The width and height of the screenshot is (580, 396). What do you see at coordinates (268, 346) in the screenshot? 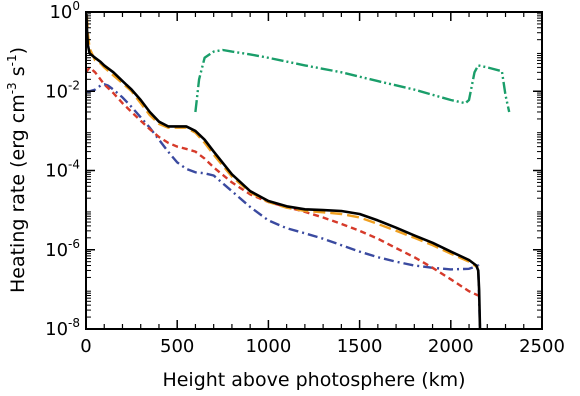
I see `x-tick-label: 1000` at bounding box center [268, 346].